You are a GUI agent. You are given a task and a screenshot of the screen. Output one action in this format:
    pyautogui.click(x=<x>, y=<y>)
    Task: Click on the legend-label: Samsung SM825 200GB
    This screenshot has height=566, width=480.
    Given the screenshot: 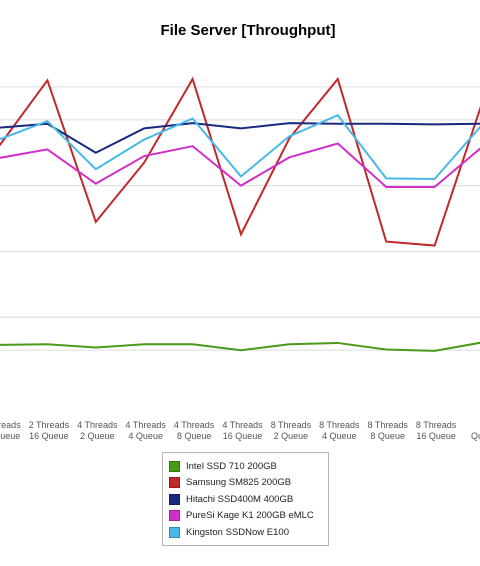 What is the action you would take?
    pyautogui.click(x=239, y=483)
    